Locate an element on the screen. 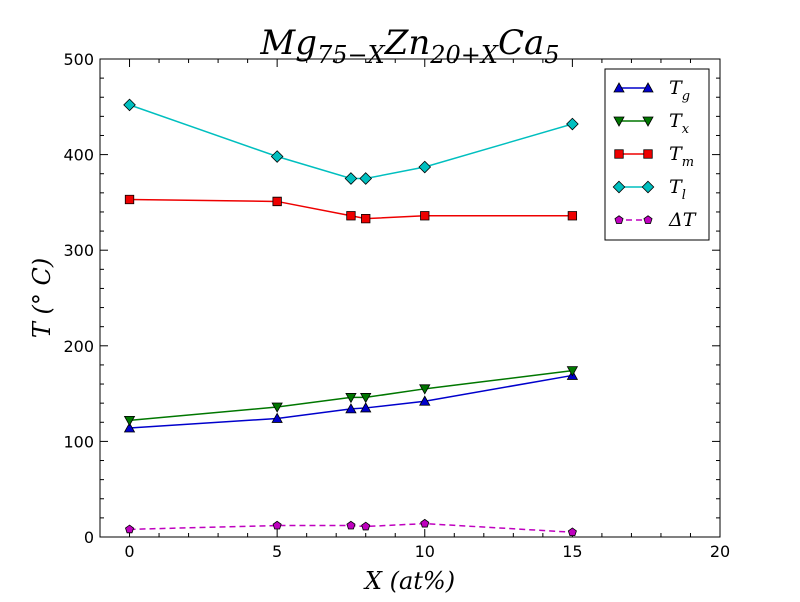 Image resolution: width=800 pixels, height=602 pixels. legend-entry-Tl: Tl is located at coordinates (649, 189).